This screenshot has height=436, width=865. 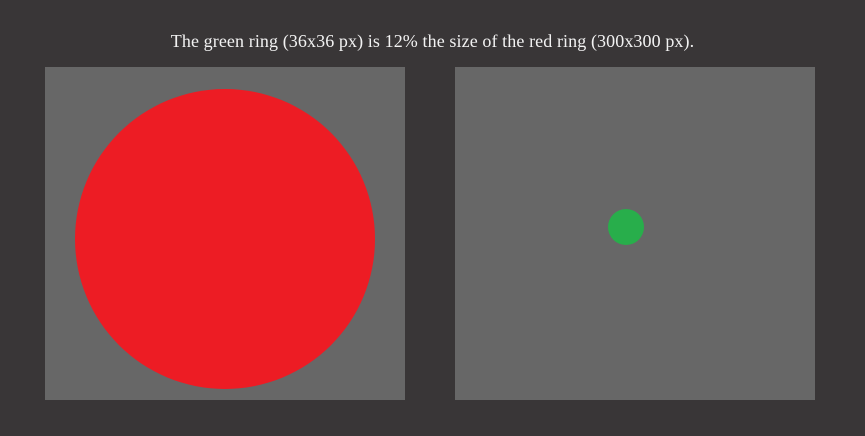 I want to click on green-ring, so click(x=626, y=227).